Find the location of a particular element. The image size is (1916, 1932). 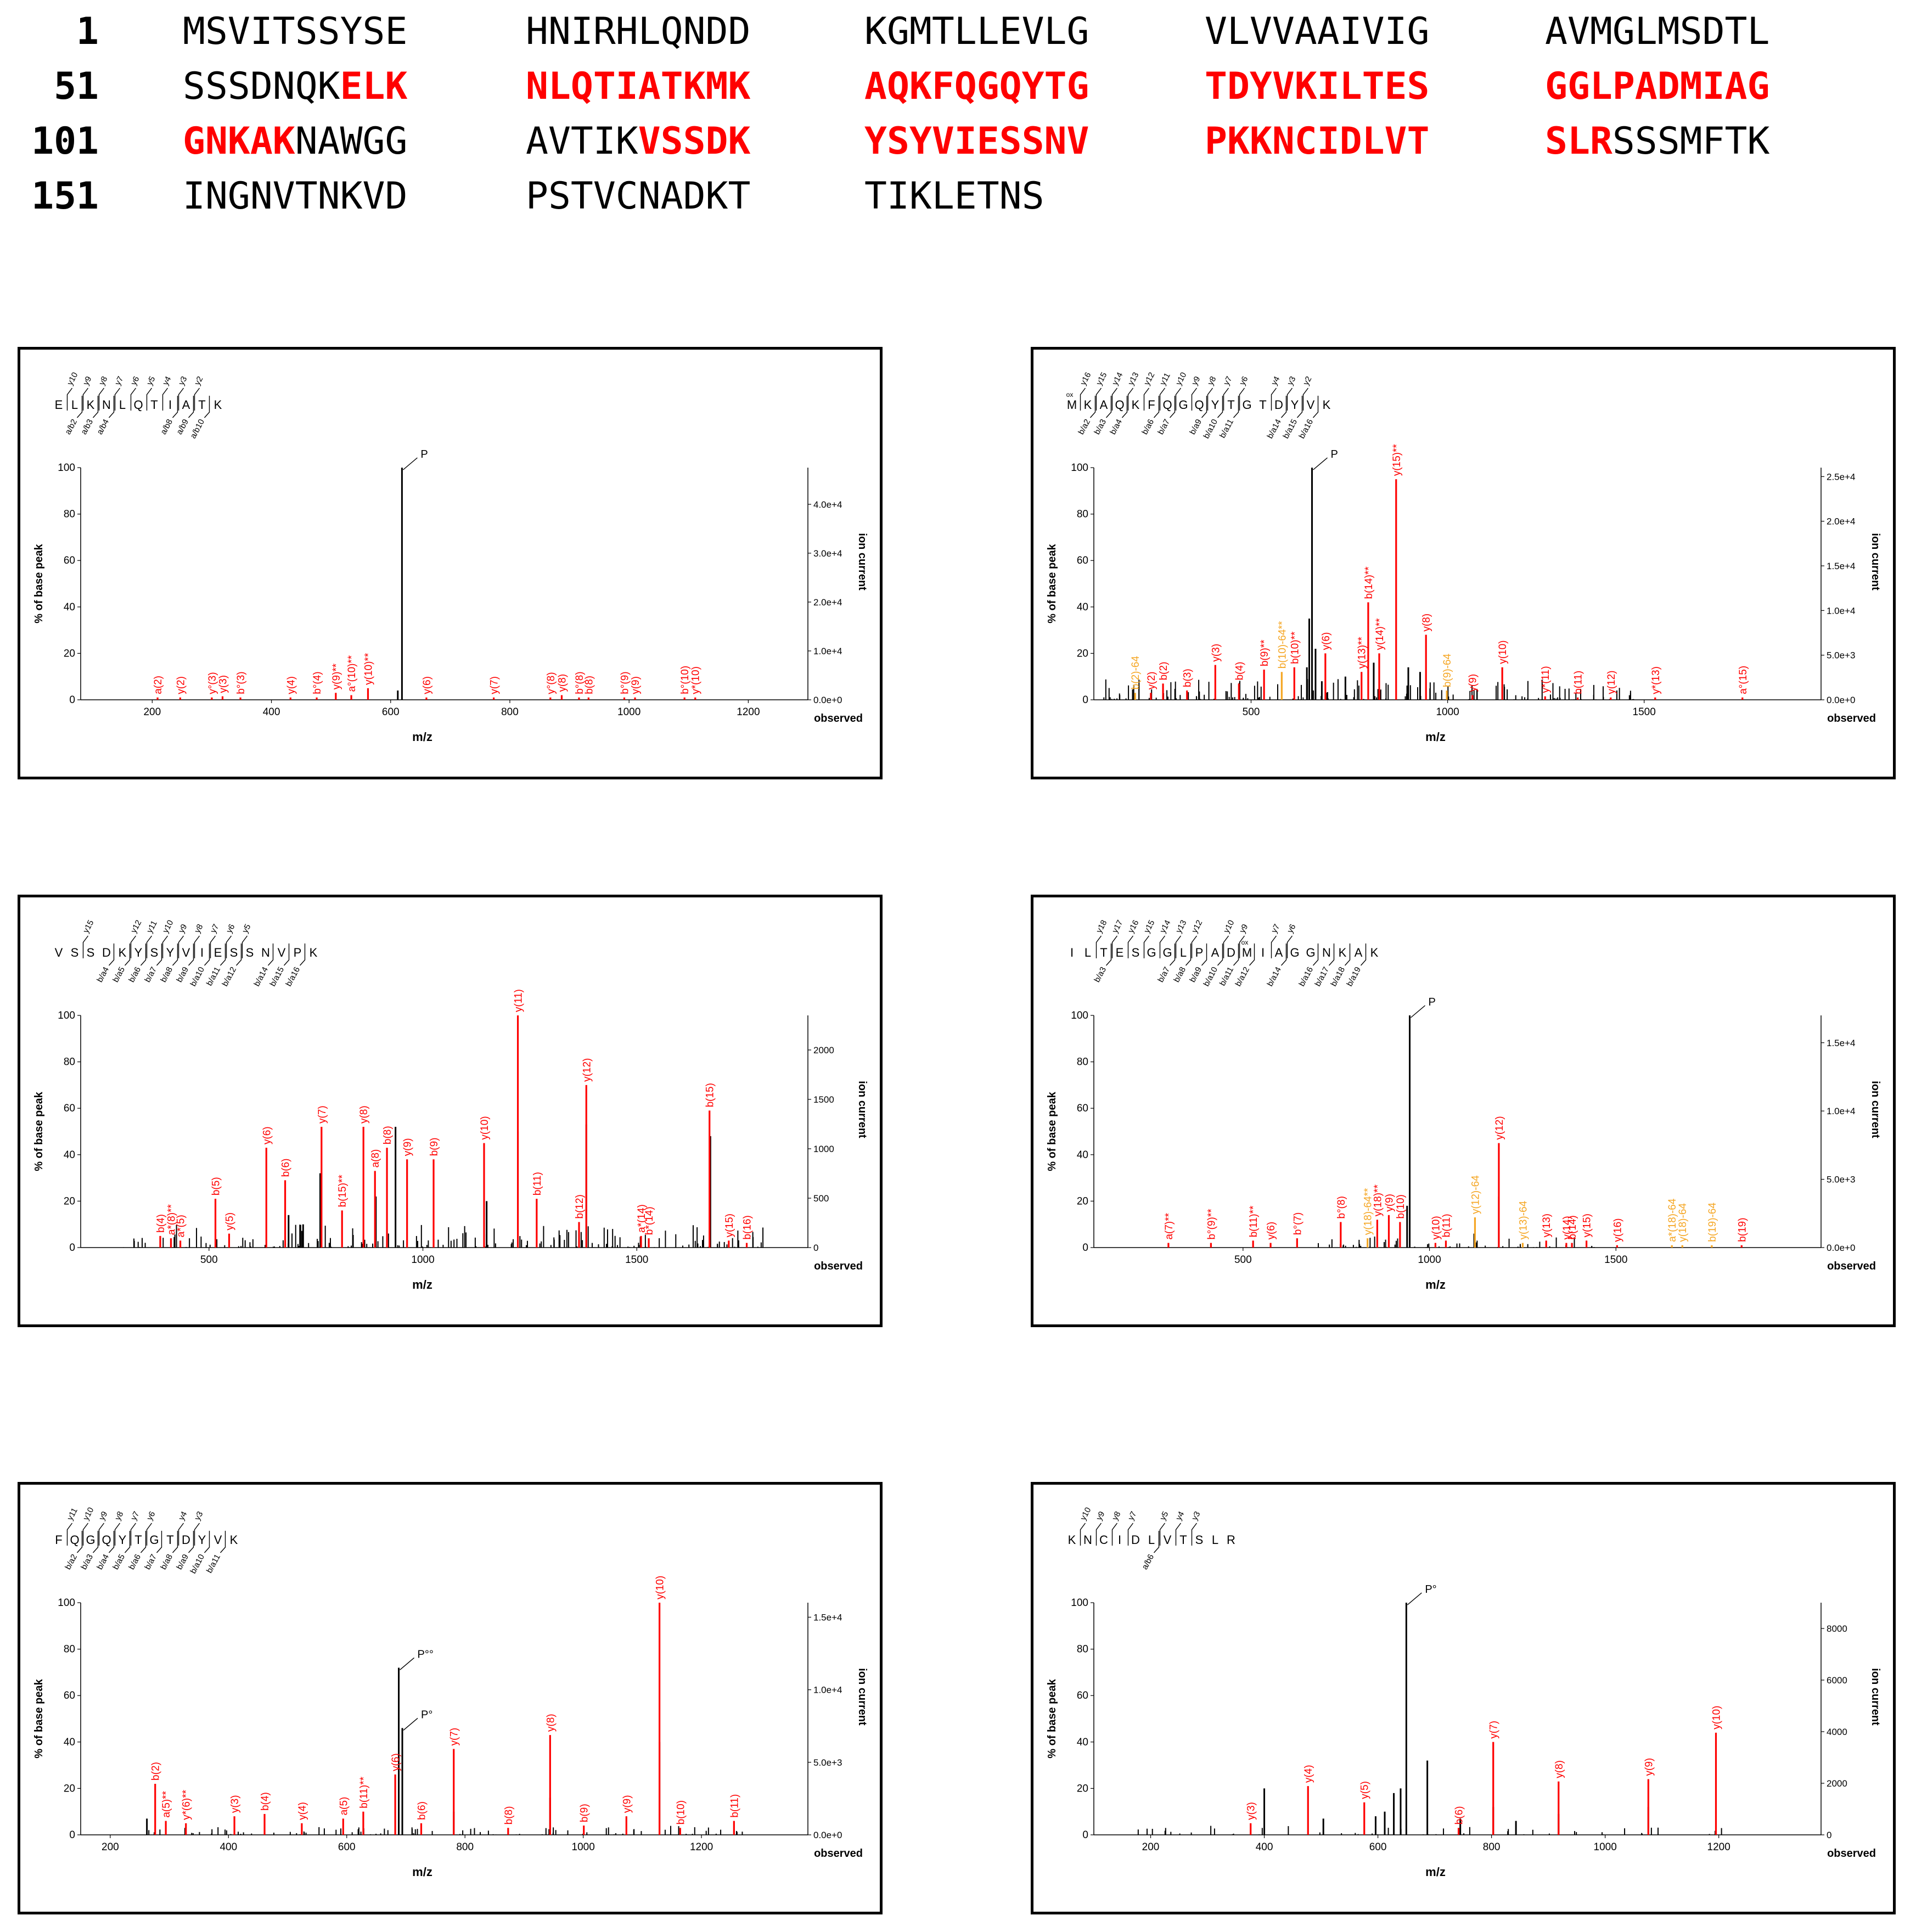

observed-label: observed is located at coordinates (839, 1266).